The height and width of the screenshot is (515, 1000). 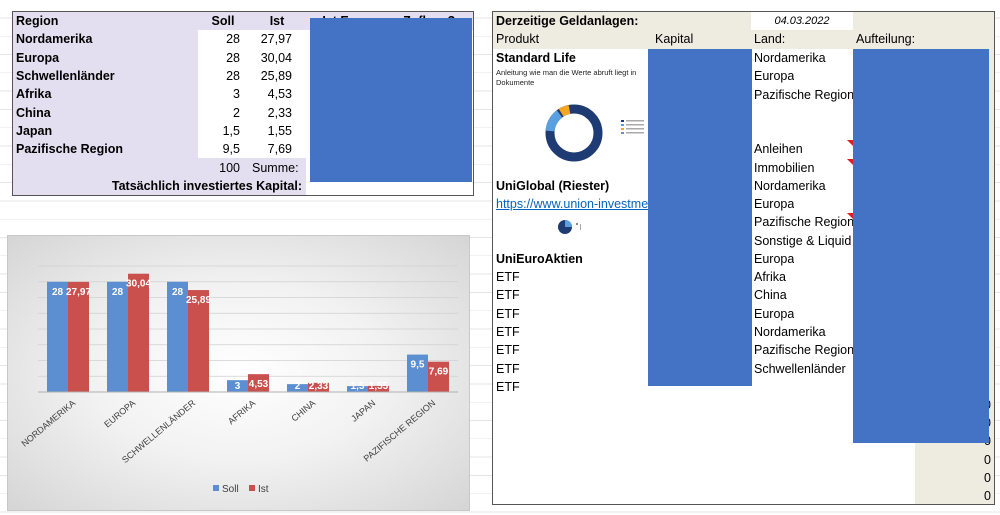 I want to click on header-ist: Ist, so click(x=277, y=21).